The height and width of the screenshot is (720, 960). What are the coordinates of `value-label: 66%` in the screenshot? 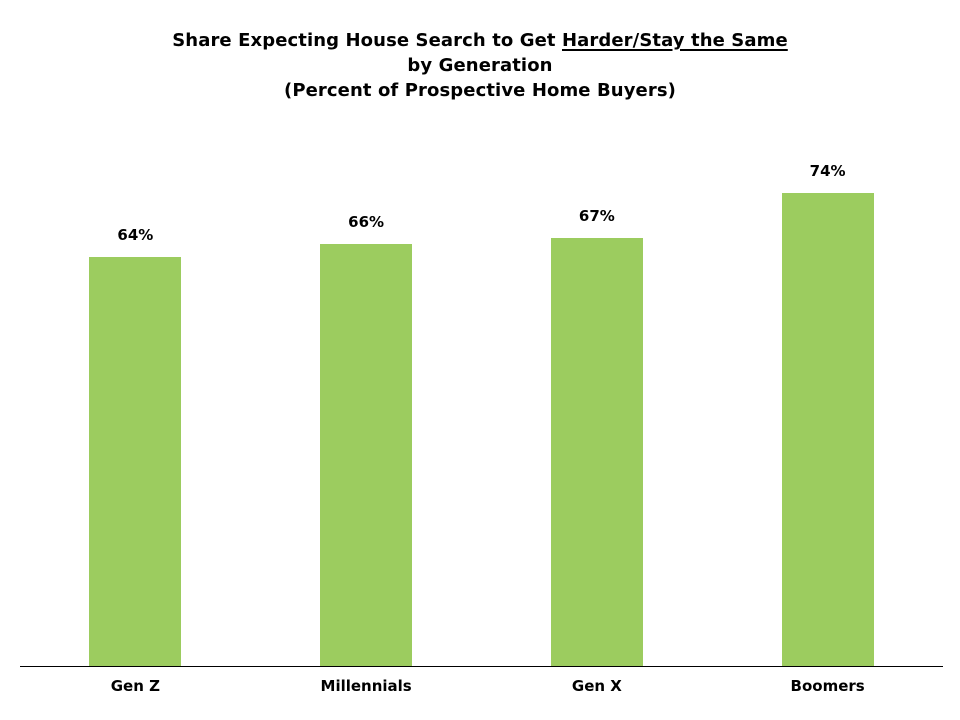 It's located at (366, 222).